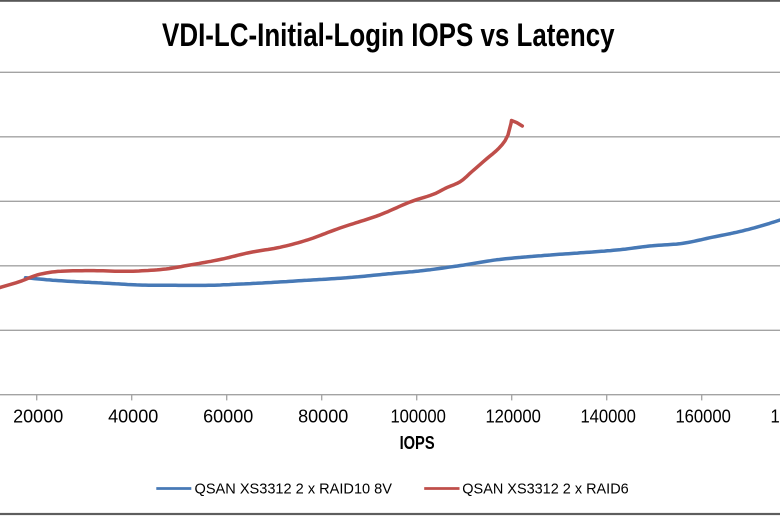  Describe the element at coordinates (38, 416) in the screenshot. I see `svg-text: 20000` at that location.